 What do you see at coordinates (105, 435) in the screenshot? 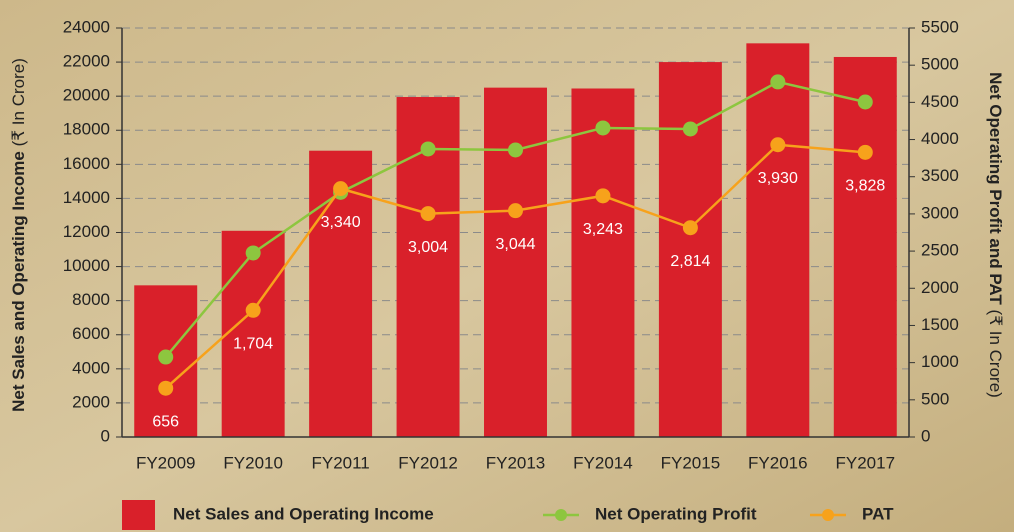
I see `y-tick-label: 0` at bounding box center [105, 435].